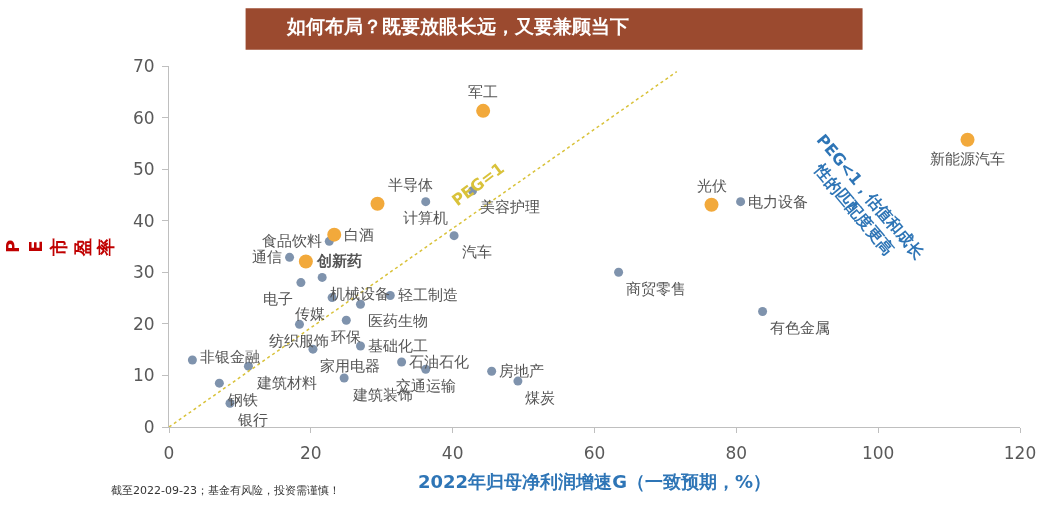 The height and width of the screenshot is (507, 1054). What do you see at coordinates (286, 383) in the screenshot?
I see `data-label: 建筑材料` at bounding box center [286, 383].